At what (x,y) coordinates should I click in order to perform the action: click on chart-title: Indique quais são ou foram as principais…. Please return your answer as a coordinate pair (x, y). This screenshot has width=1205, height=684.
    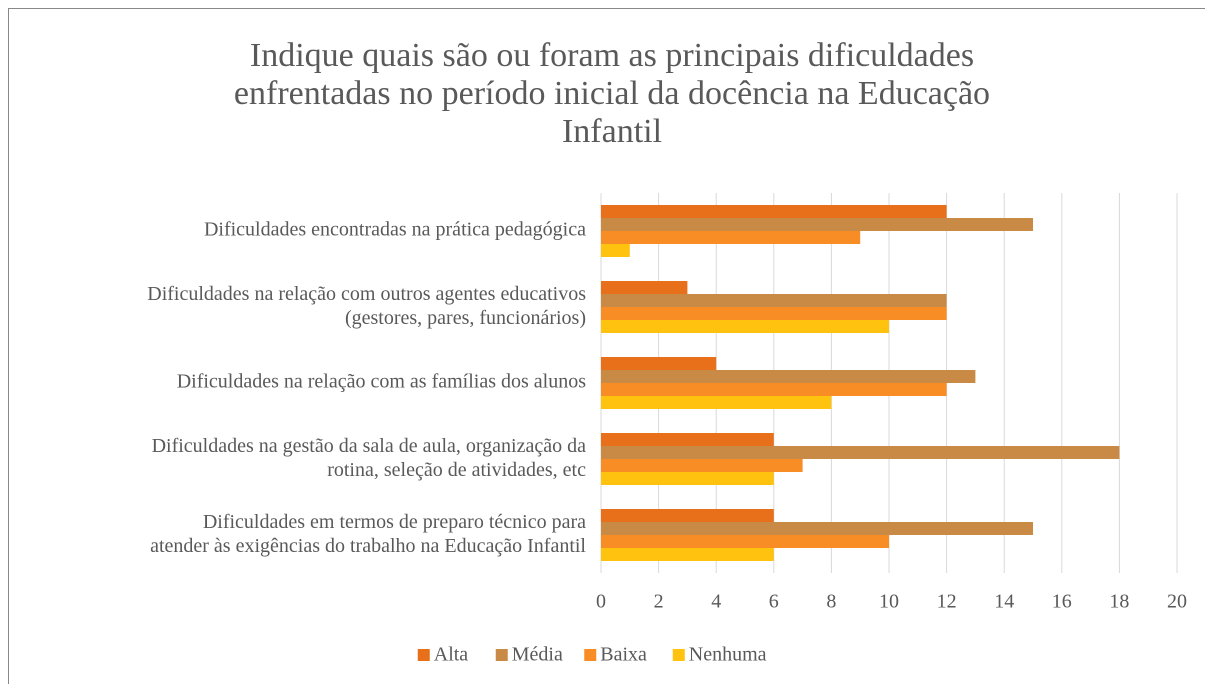
    Looking at the image, I should click on (612, 93).